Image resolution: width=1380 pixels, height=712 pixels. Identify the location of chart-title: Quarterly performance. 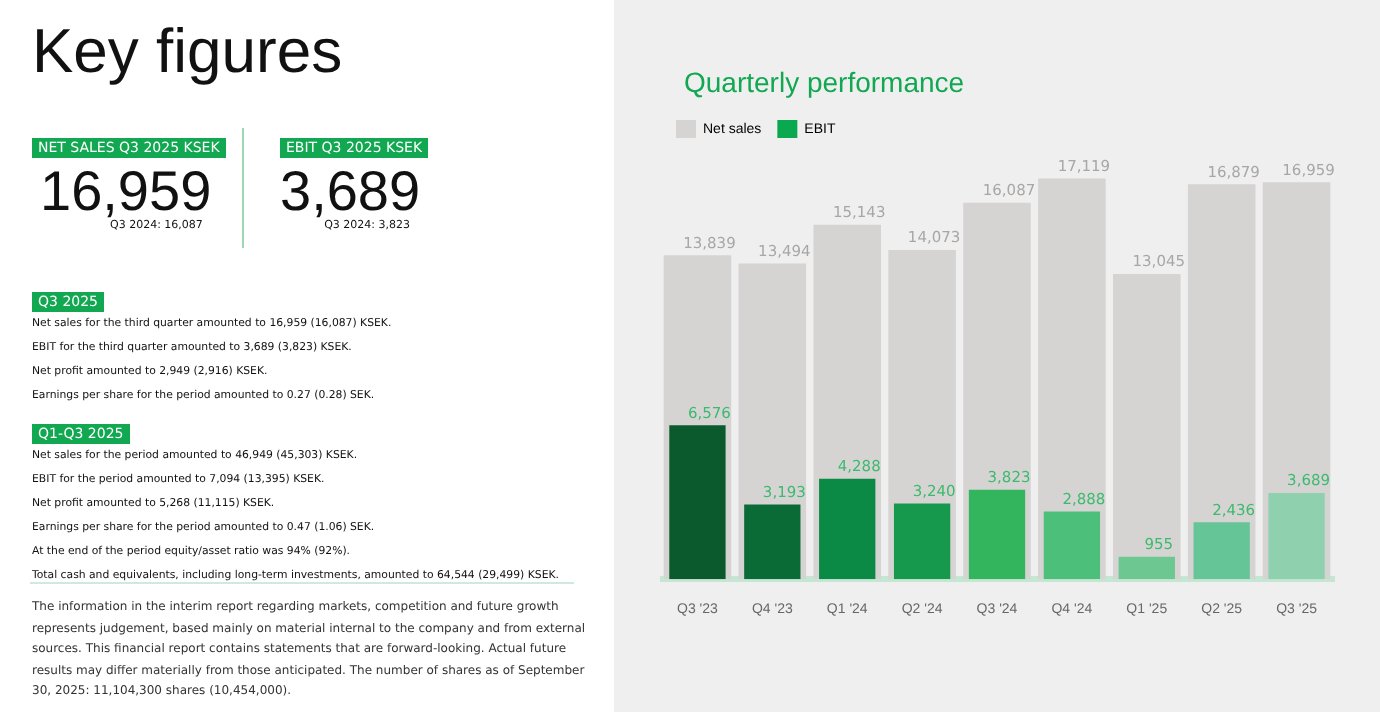
(824, 82).